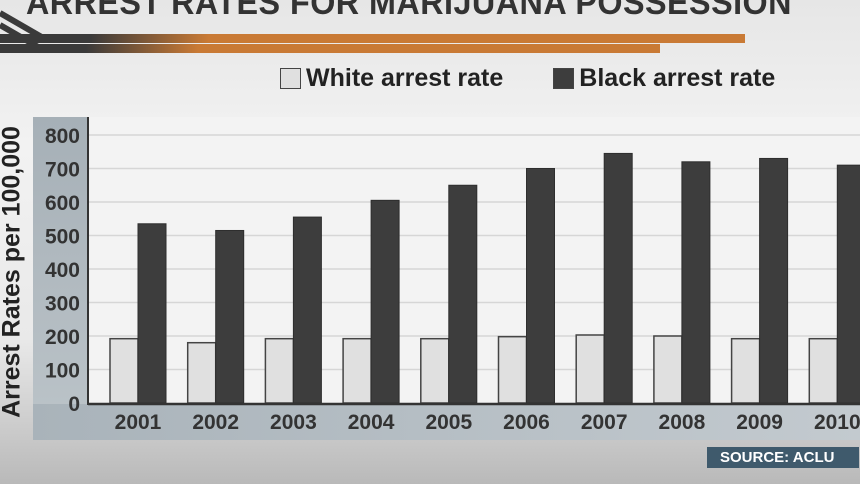  I want to click on legend-swatch-black, so click(564, 78).